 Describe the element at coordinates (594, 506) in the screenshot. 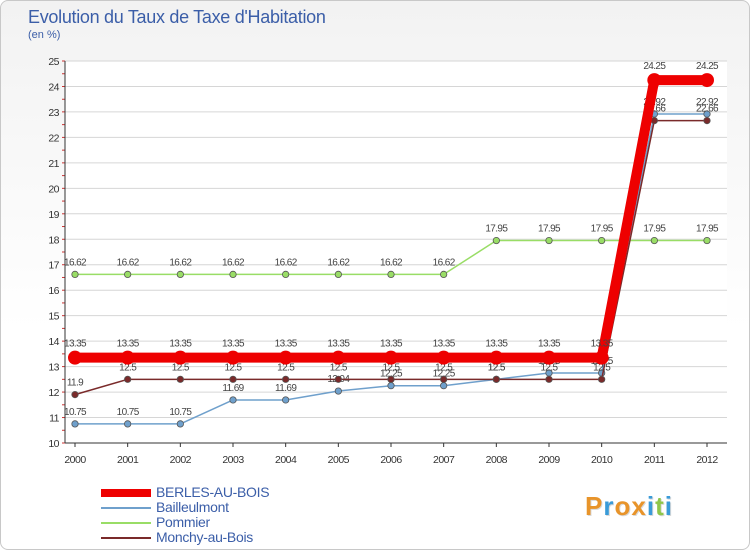

I see `logo-letter: P` at that location.